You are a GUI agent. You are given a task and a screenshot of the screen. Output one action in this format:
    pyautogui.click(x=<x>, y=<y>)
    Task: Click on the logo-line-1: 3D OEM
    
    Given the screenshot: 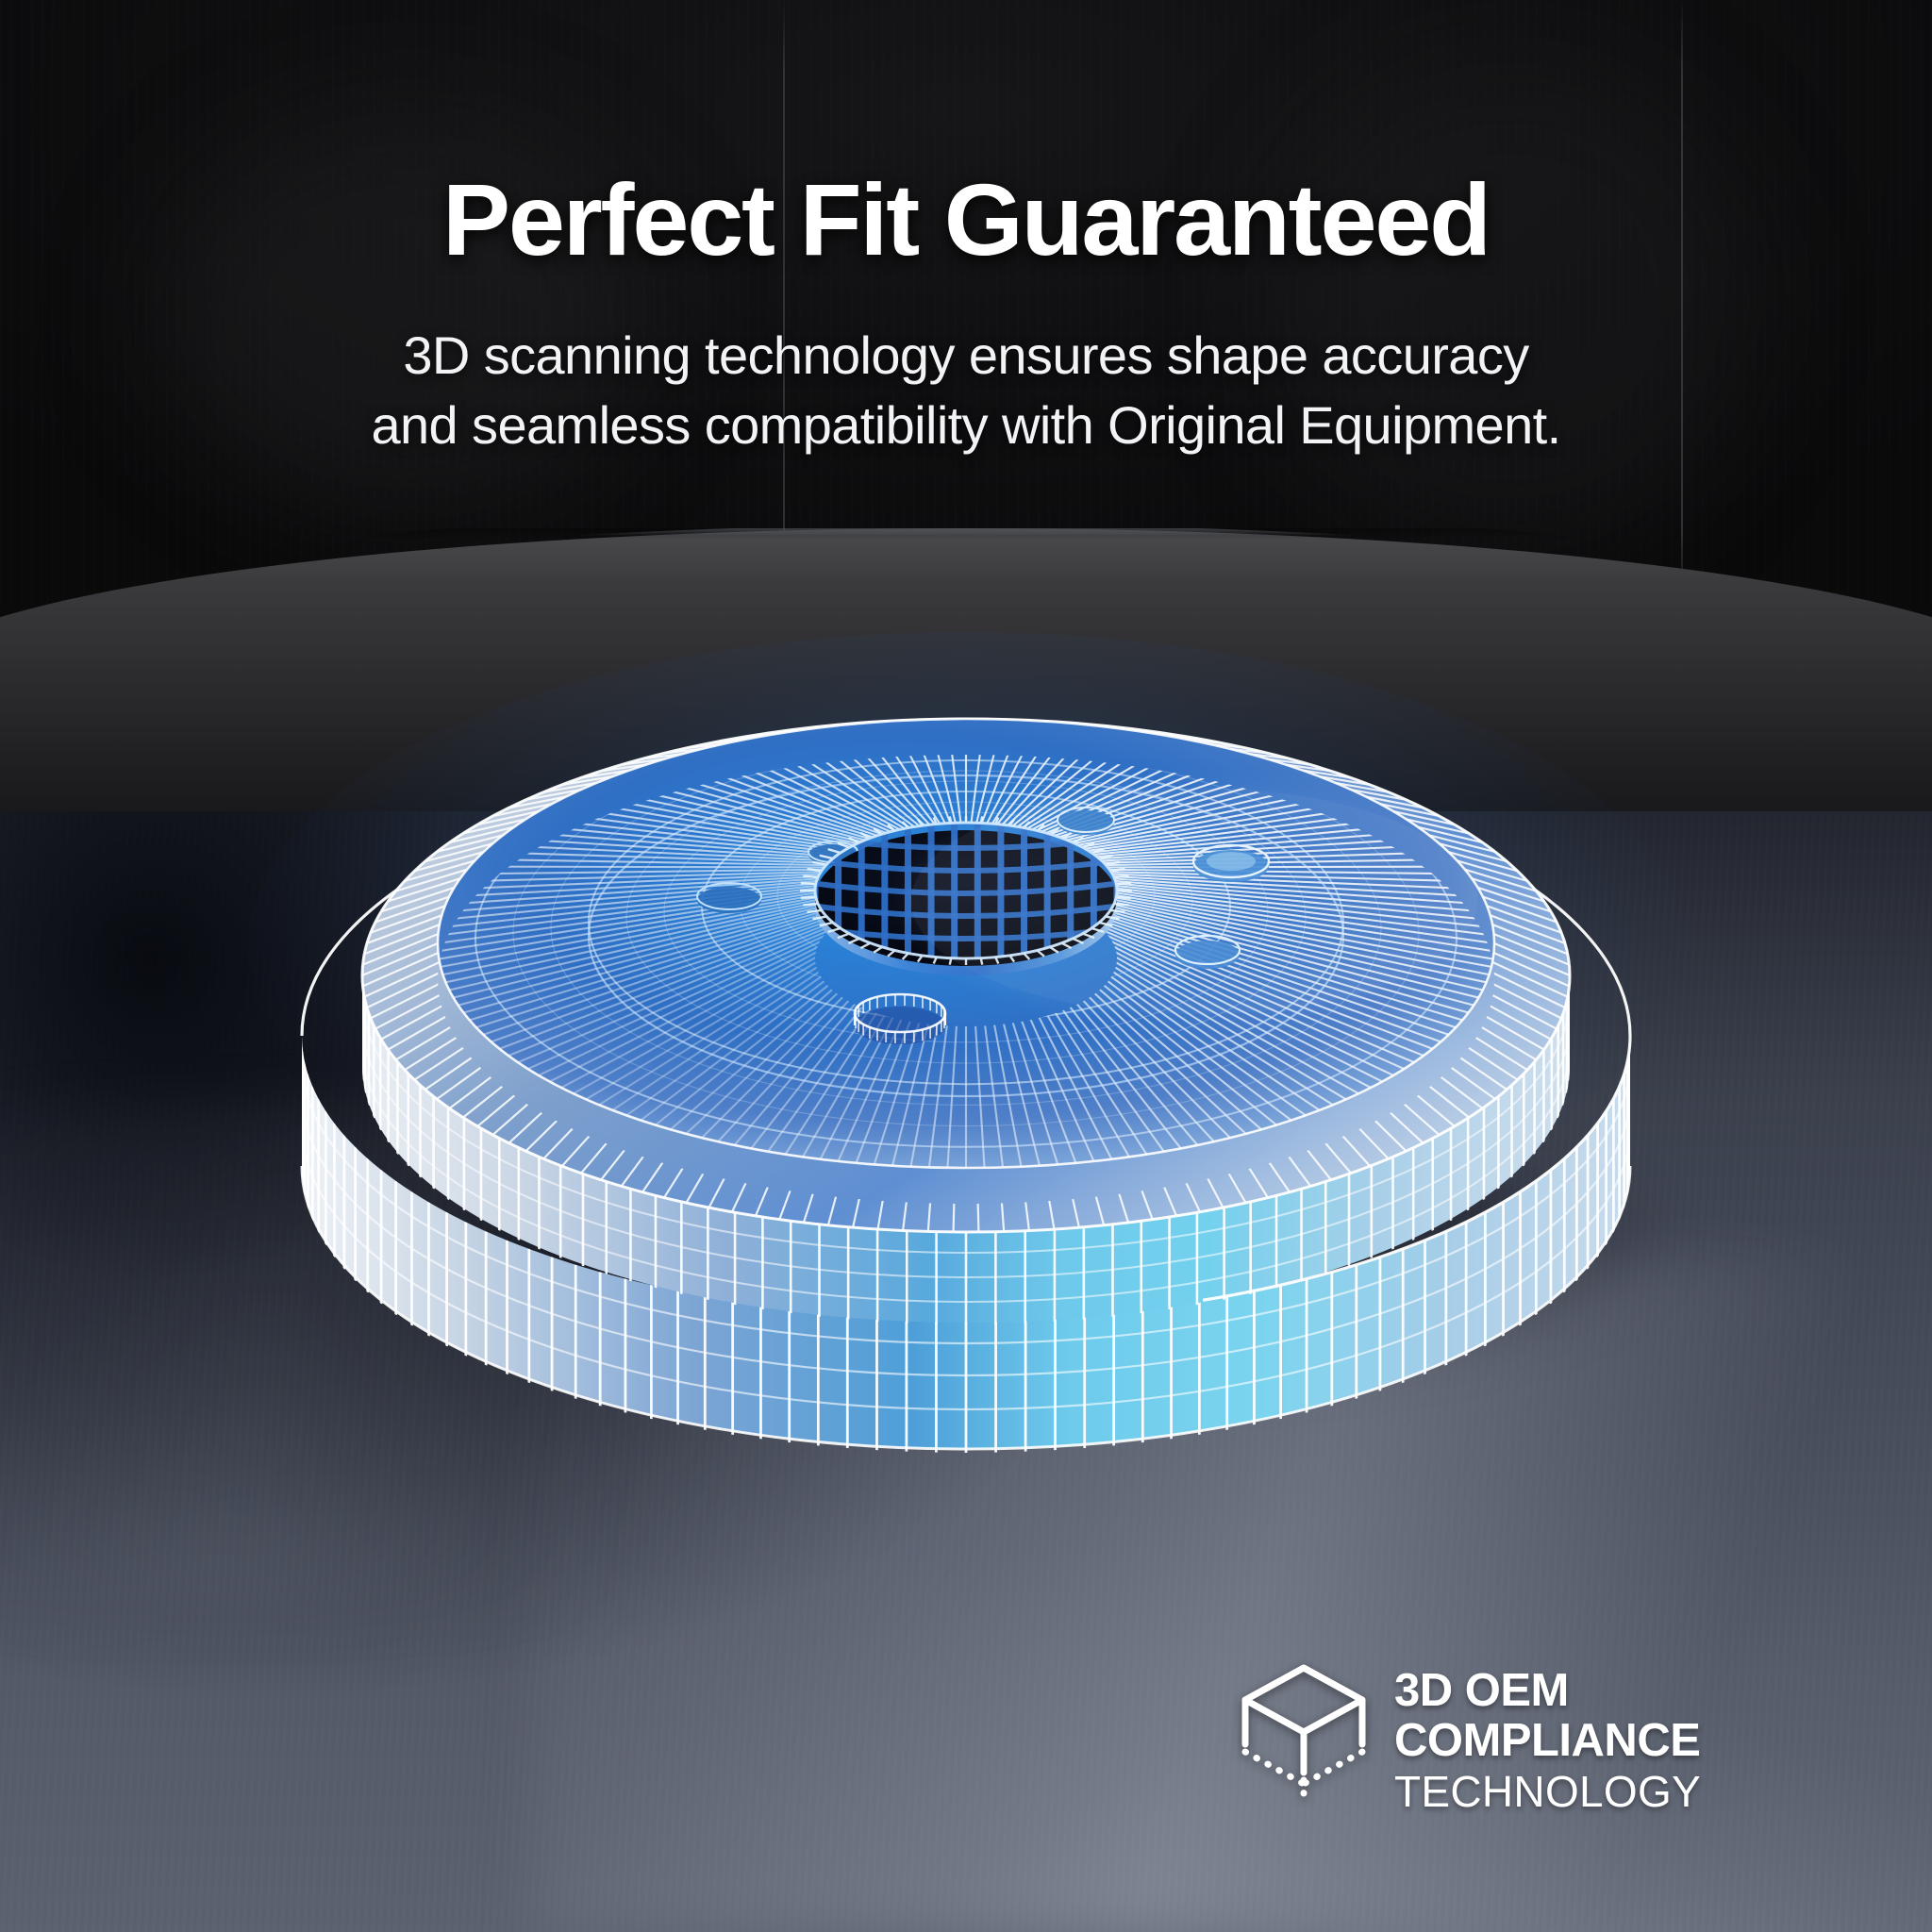 What is the action you would take?
    pyautogui.click(x=1481, y=1690)
    